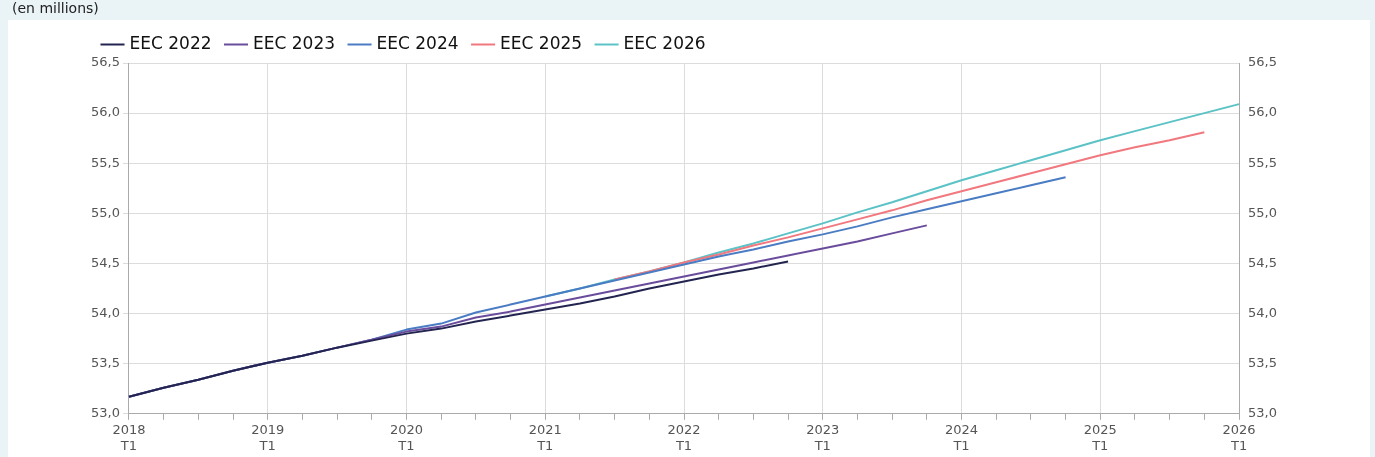  Describe the element at coordinates (105, 62) in the screenshot. I see `y-tick-label: 56,5` at that location.